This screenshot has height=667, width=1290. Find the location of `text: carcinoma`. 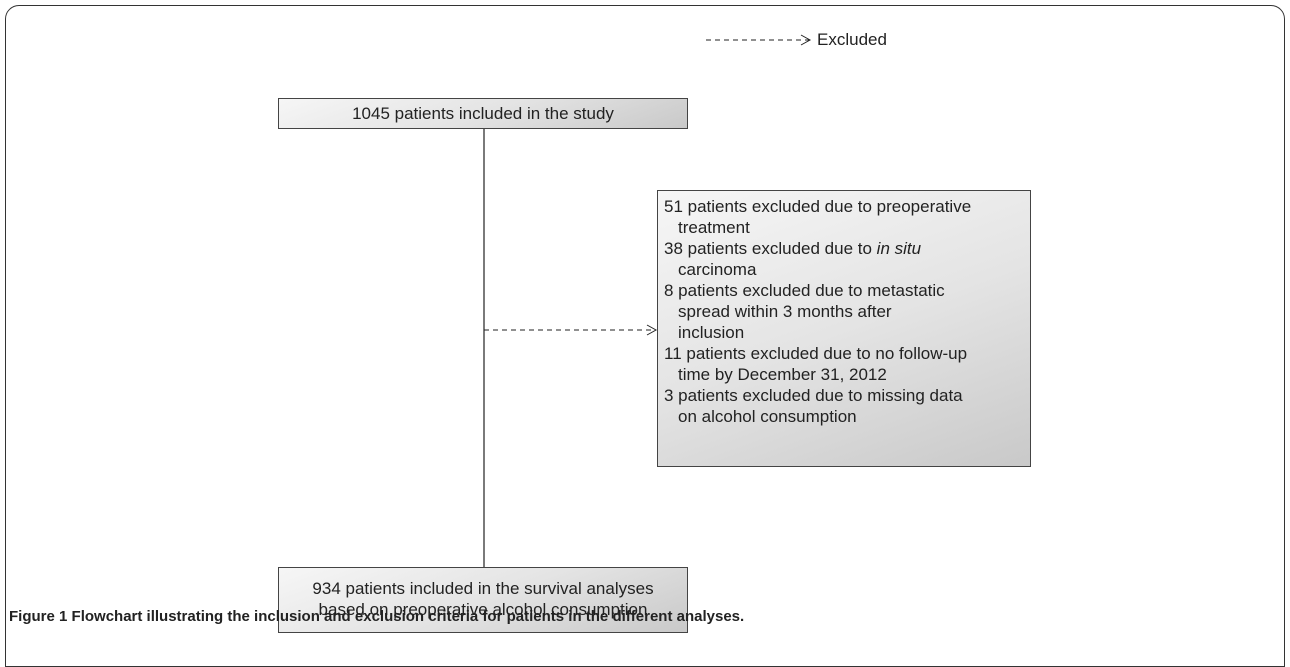

text: carcinoma is located at coordinates (717, 269).